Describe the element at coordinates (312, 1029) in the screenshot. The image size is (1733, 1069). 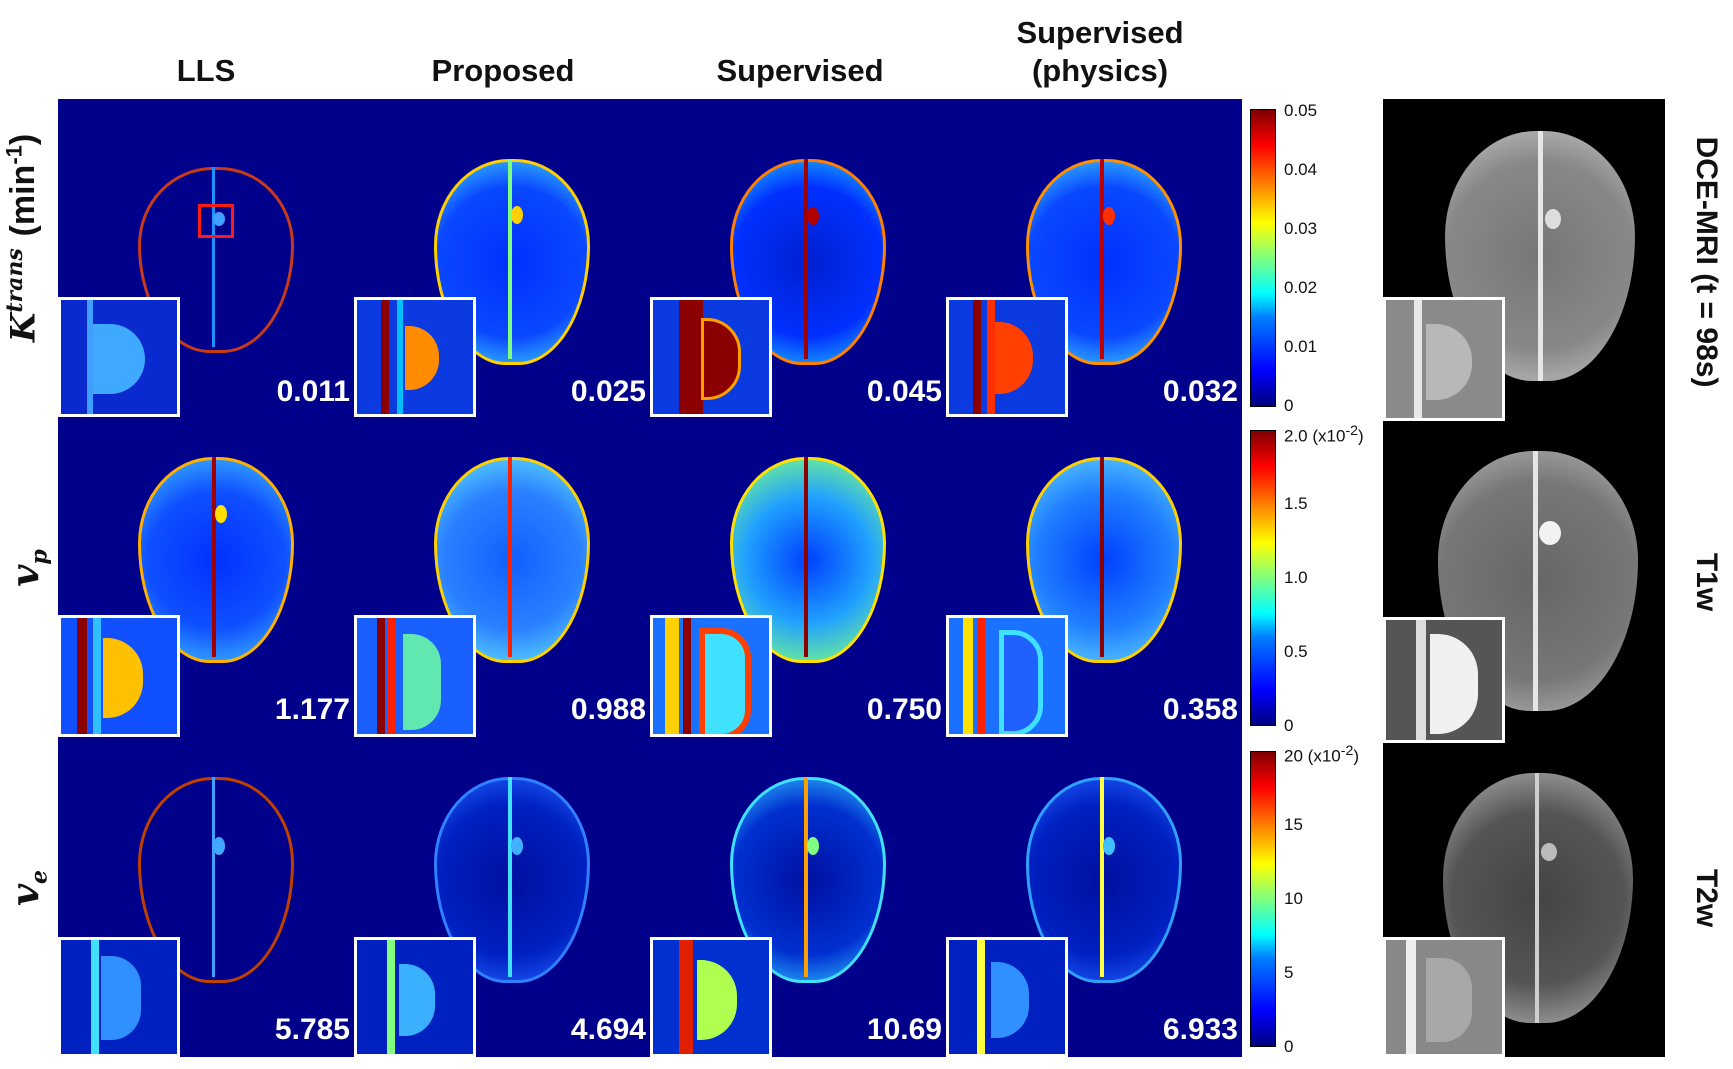
I see `error-value: 5.785` at that location.